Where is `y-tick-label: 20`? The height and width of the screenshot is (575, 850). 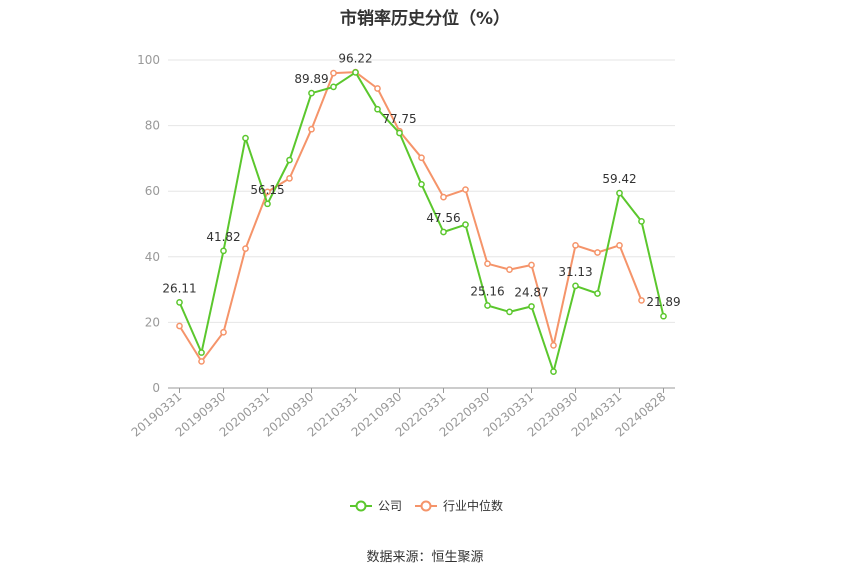 y-tick-label: 20 is located at coordinates (152, 322).